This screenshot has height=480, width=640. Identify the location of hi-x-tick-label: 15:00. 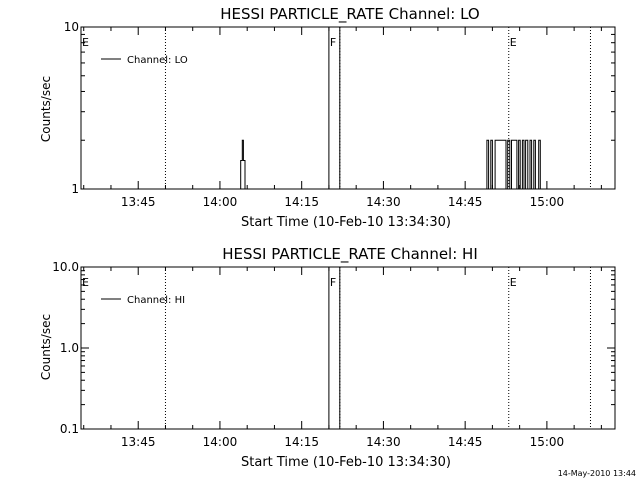
(547, 442).